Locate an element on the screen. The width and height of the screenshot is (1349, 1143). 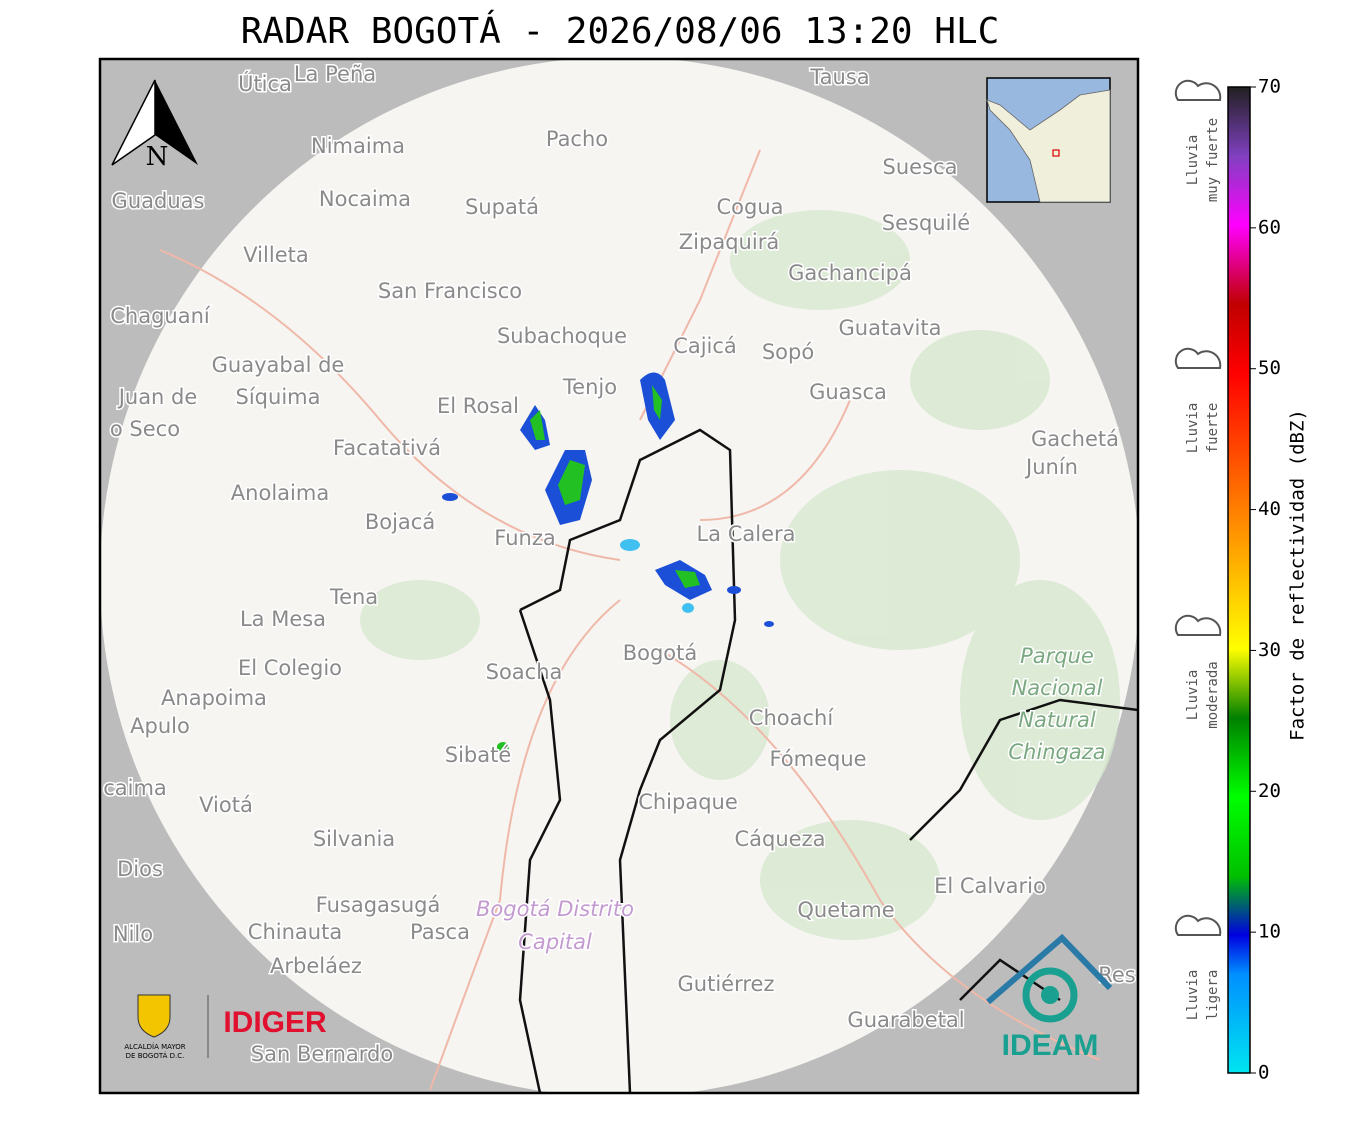
place-label: Chaguaní is located at coordinates (160, 316).